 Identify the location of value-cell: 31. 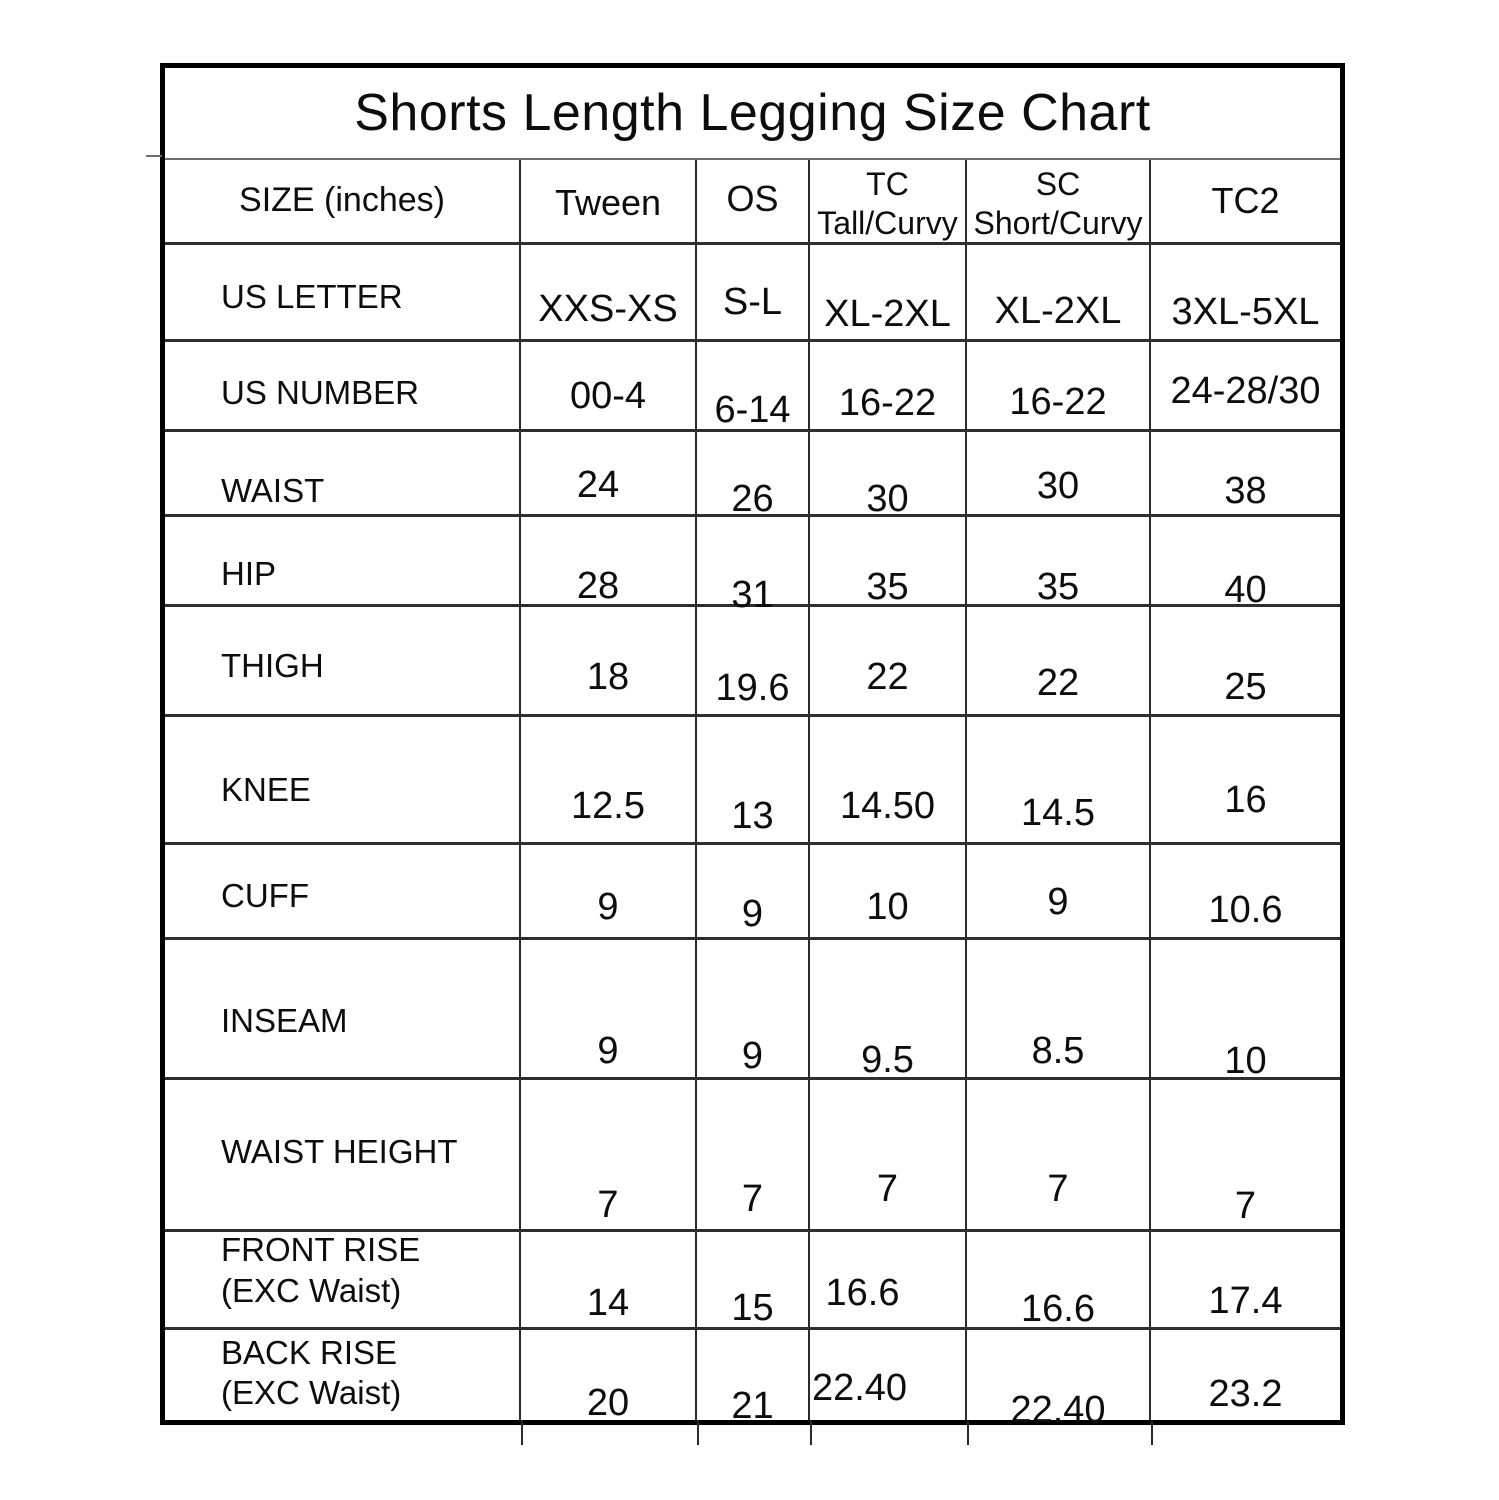
(753, 566).